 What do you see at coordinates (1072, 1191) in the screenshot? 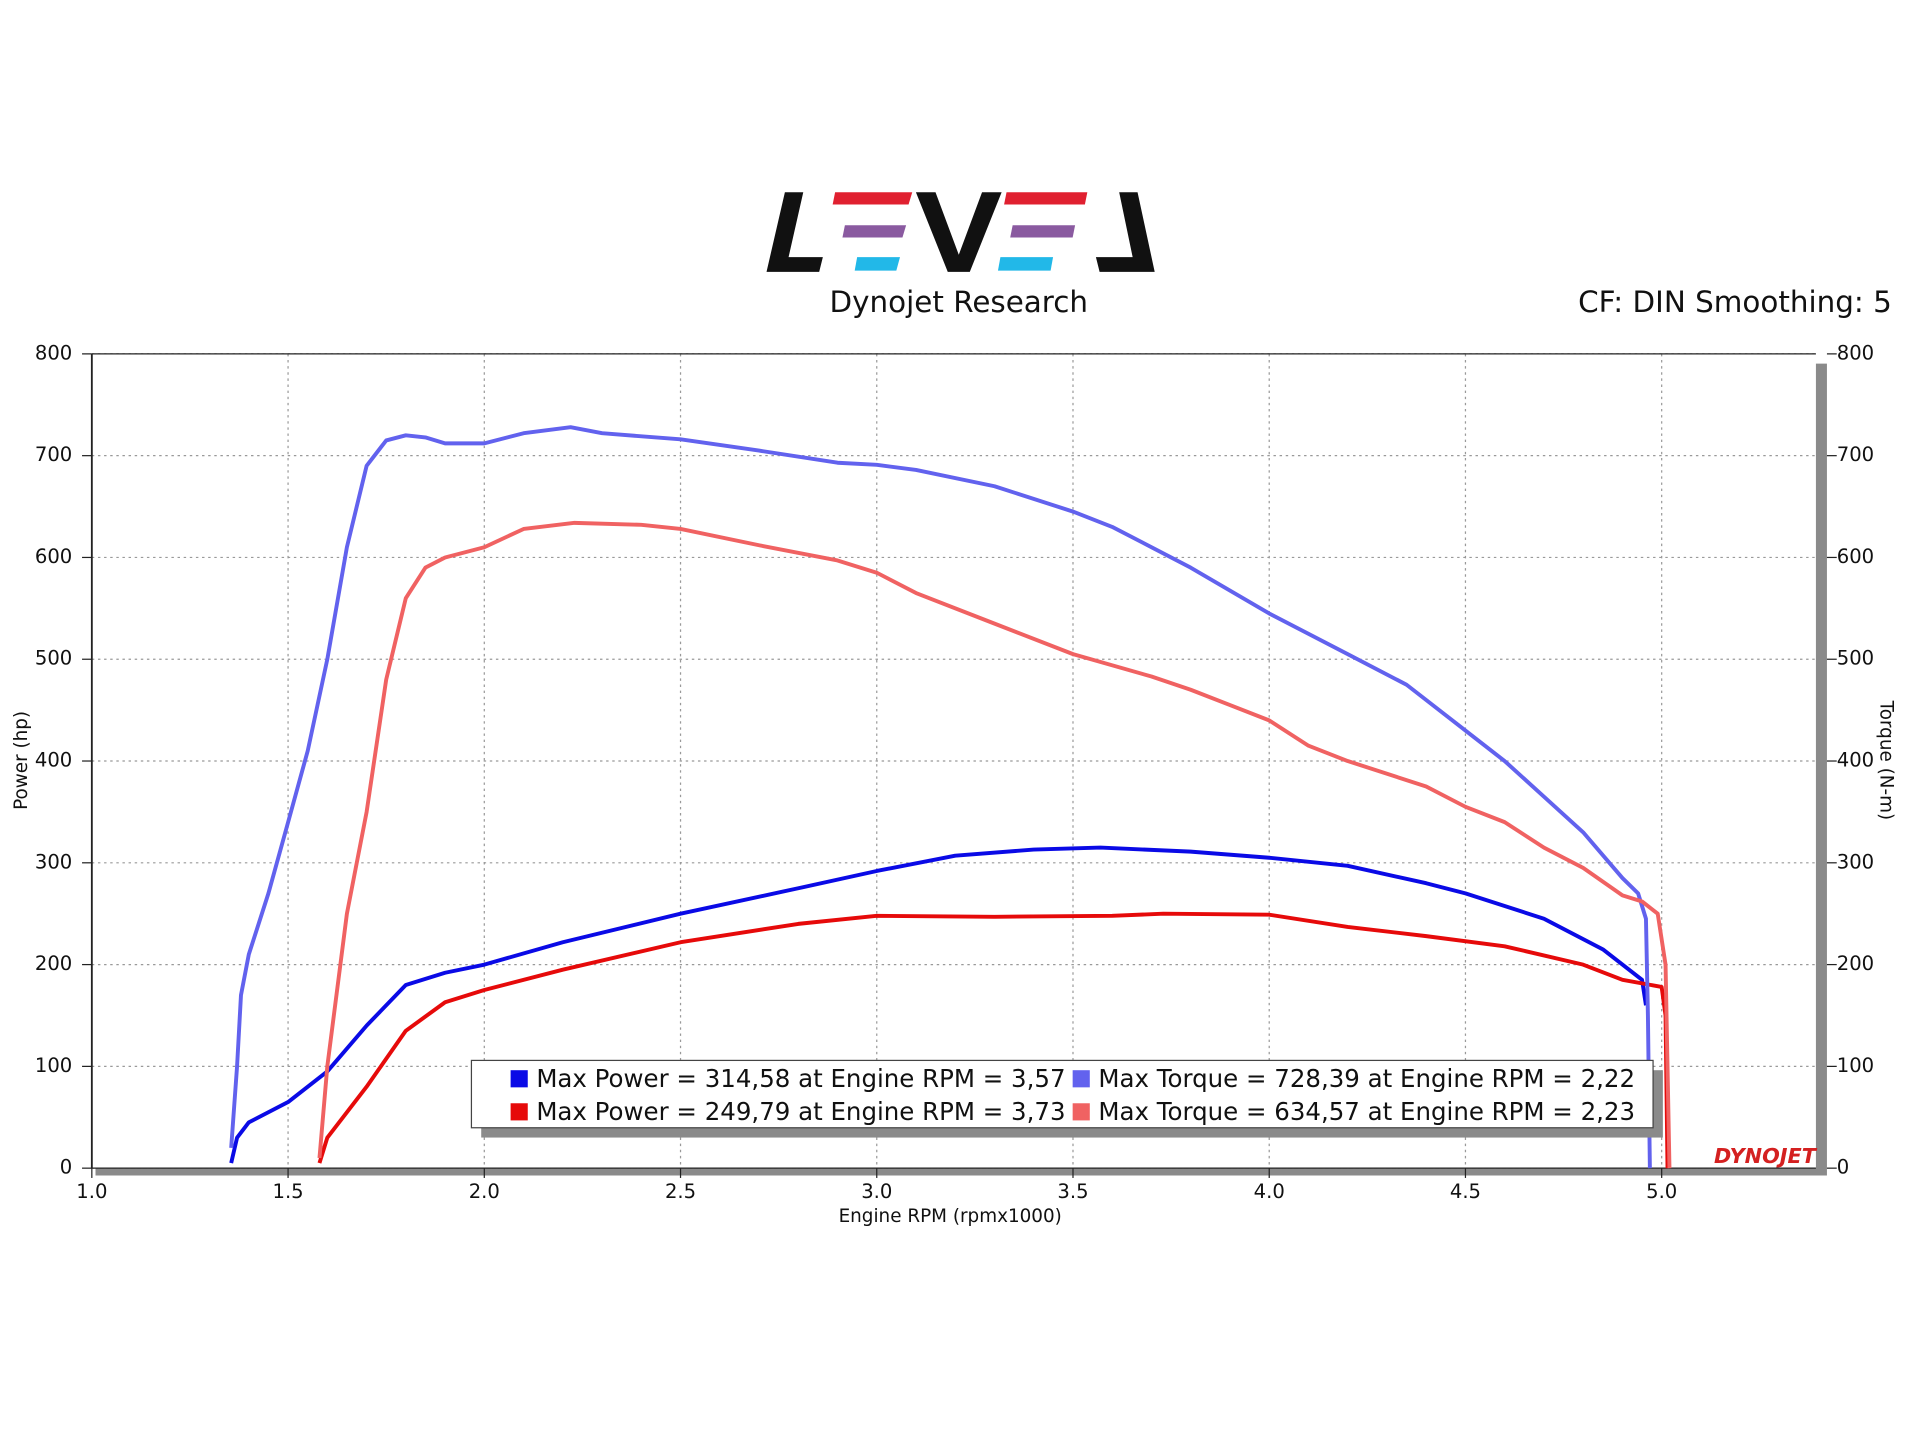
I see `x-tick-label: 3.5` at bounding box center [1072, 1191].